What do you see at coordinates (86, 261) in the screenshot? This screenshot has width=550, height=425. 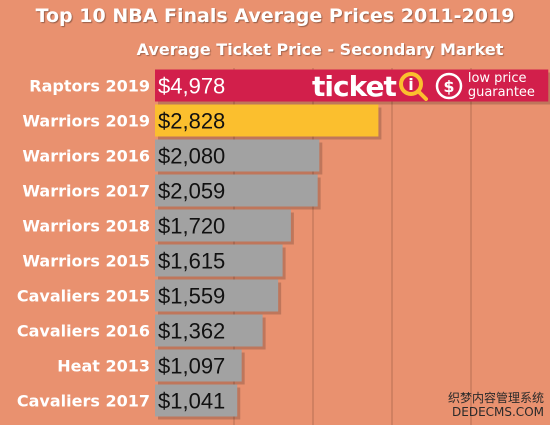 I see `category-label: Warriors 2015` at bounding box center [86, 261].